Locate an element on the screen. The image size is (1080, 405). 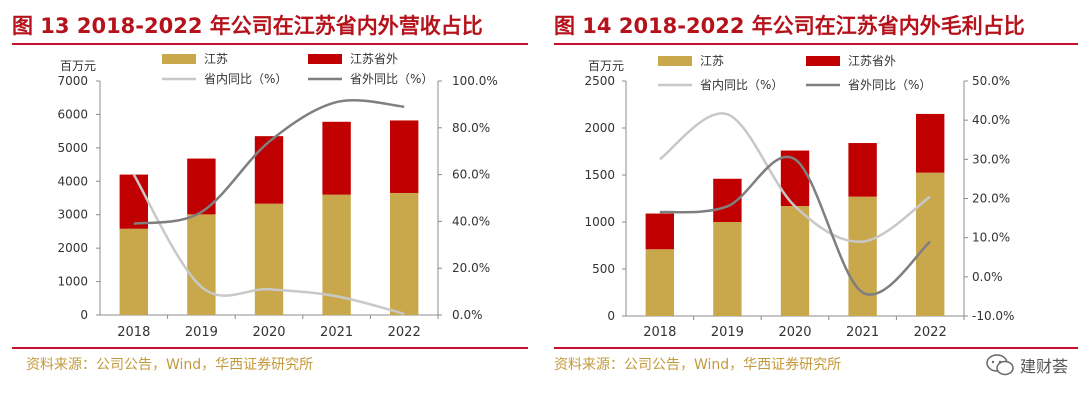
wechat-logo-icon is located at coordinates (1000, 365).